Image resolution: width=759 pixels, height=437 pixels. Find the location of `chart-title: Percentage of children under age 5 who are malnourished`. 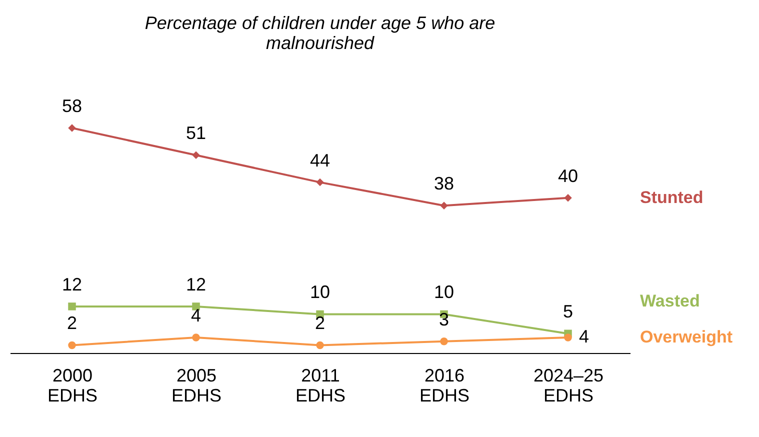

chart-title: Percentage of children under age 5 who are malnourished is located at coordinates (320, 33).